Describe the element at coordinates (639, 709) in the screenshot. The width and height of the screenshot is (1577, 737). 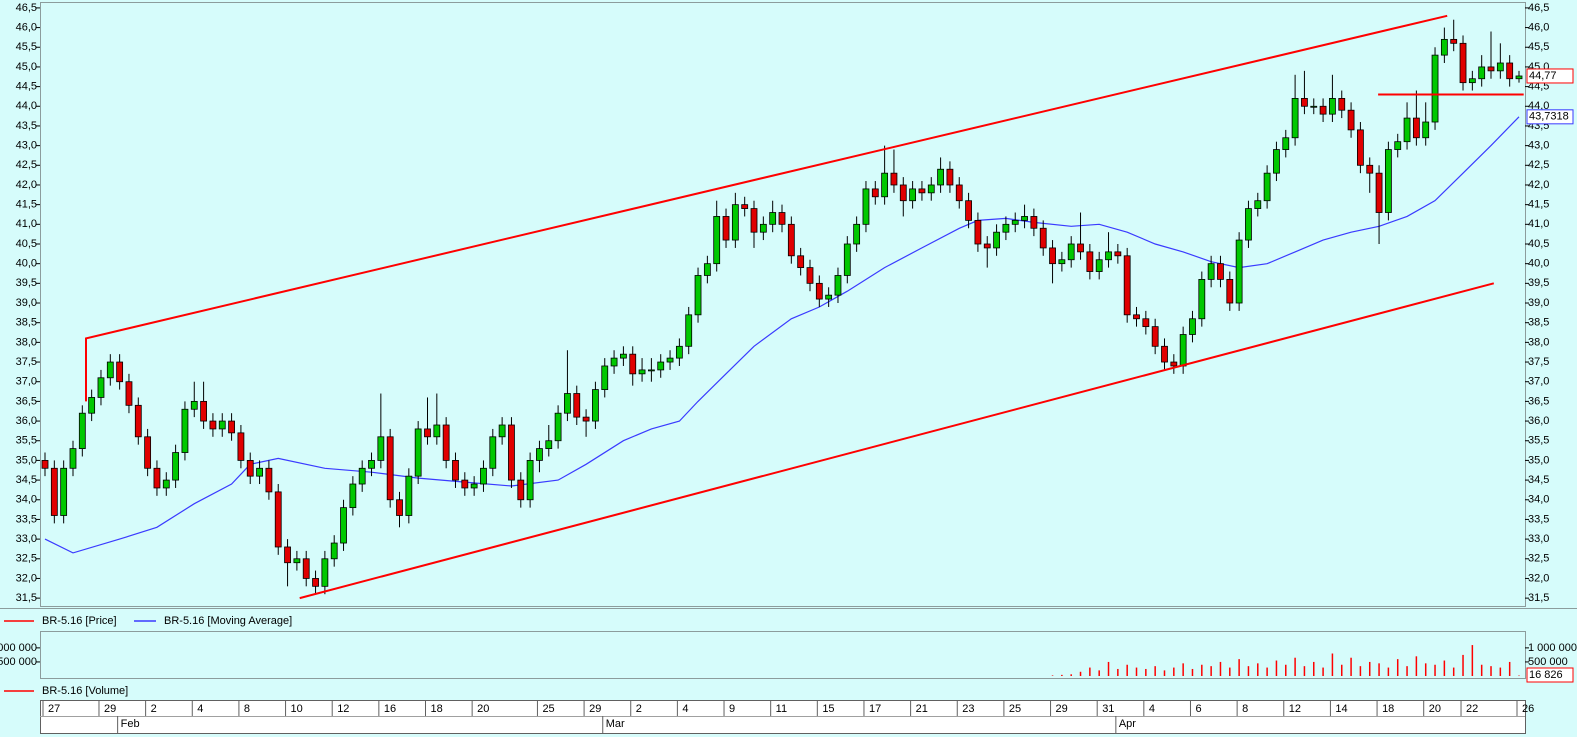
I see `x-tick-label: 2` at that location.